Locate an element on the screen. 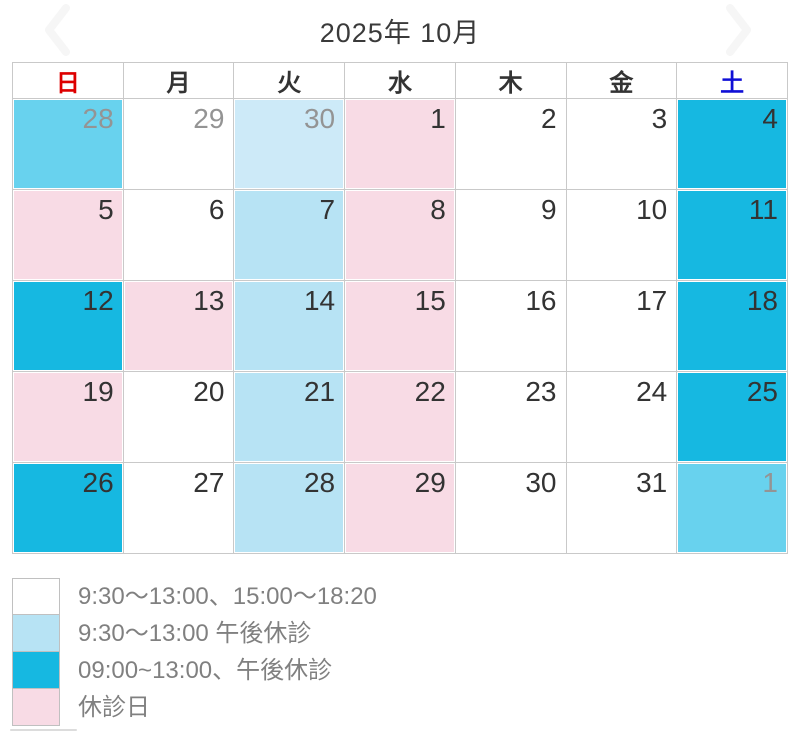  adjacent-month-day-cell-1: 1 is located at coordinates (732, 508).